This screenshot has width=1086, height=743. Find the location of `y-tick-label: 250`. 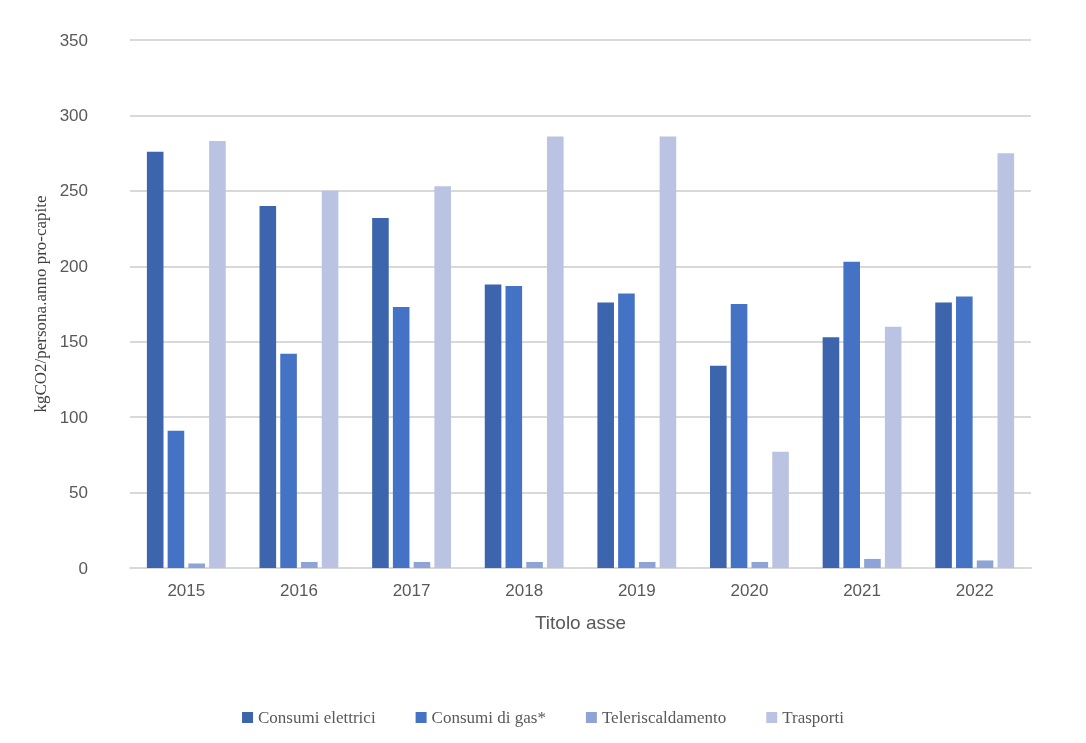

y-tick-label: 250 is located at coordinates (73, 191).